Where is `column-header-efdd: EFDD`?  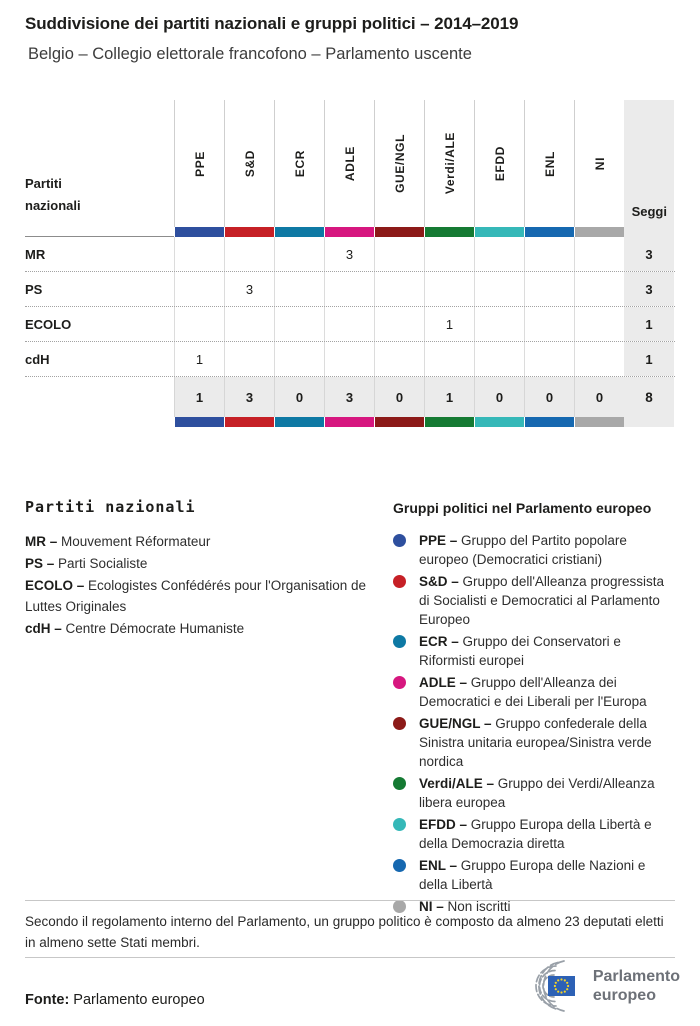 column-header-efdd: EFDD is located at coordinates (499, 163).